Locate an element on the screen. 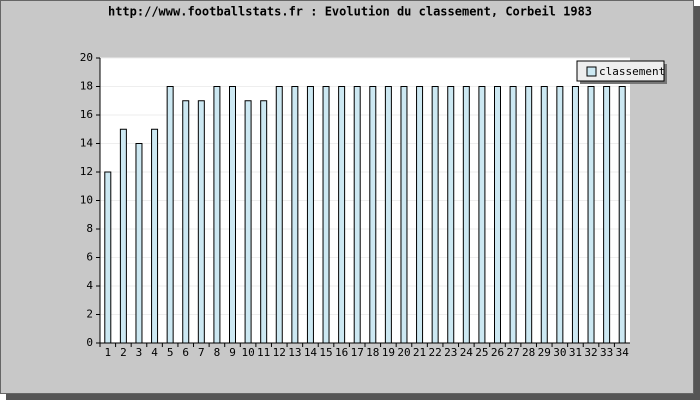 Image resolution: width=700 pixels, height=400 pixels. x-tick-label: 7 is located at coordinates (201, 352).